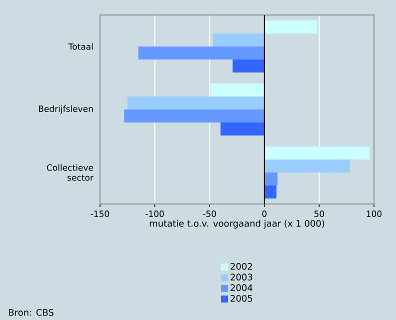 This screenshot has height=320, width=396. Describe the element at coordinates (241, 288) in the screenshot. I see `legend-label: 2004` at that location.